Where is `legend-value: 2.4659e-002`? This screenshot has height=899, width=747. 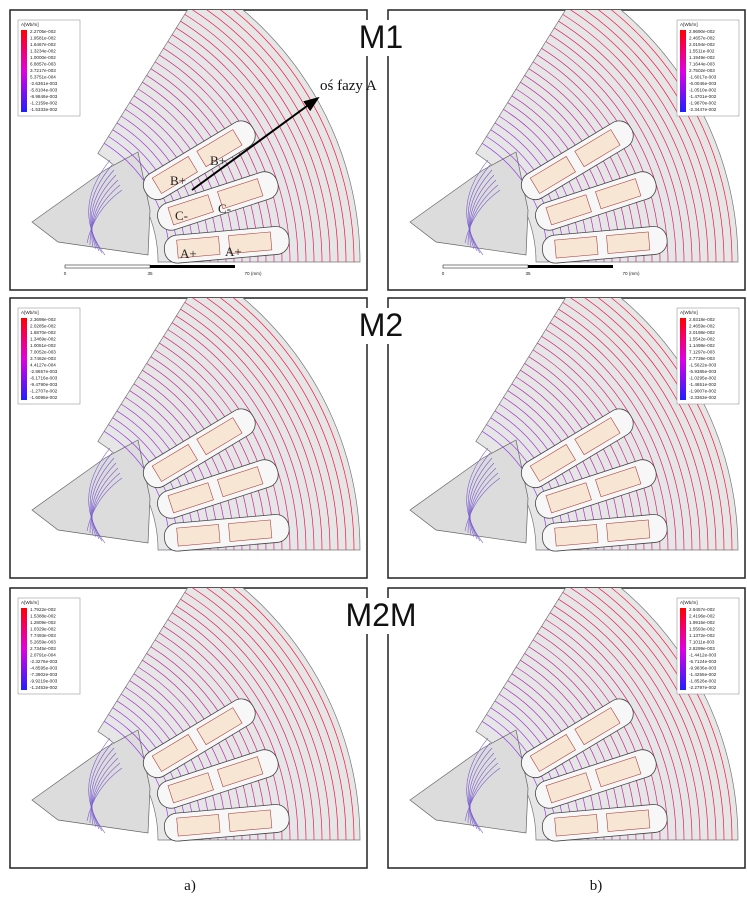
legend-value: 2.4659e-002 is located at coordinates (702, 326).